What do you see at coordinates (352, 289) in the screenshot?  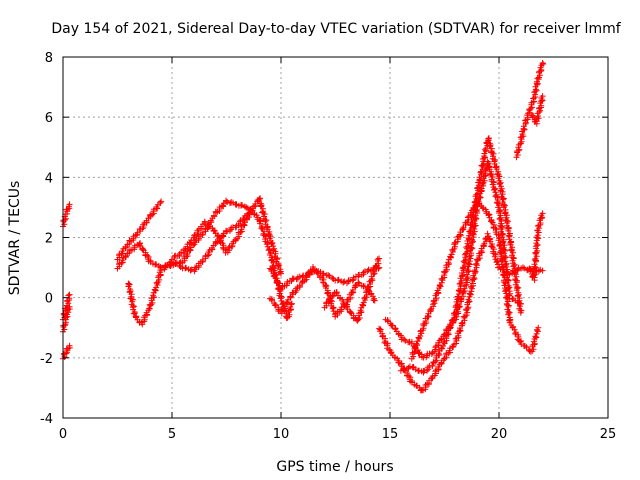 I see `series-track-k` at bounding box center [352, 289].